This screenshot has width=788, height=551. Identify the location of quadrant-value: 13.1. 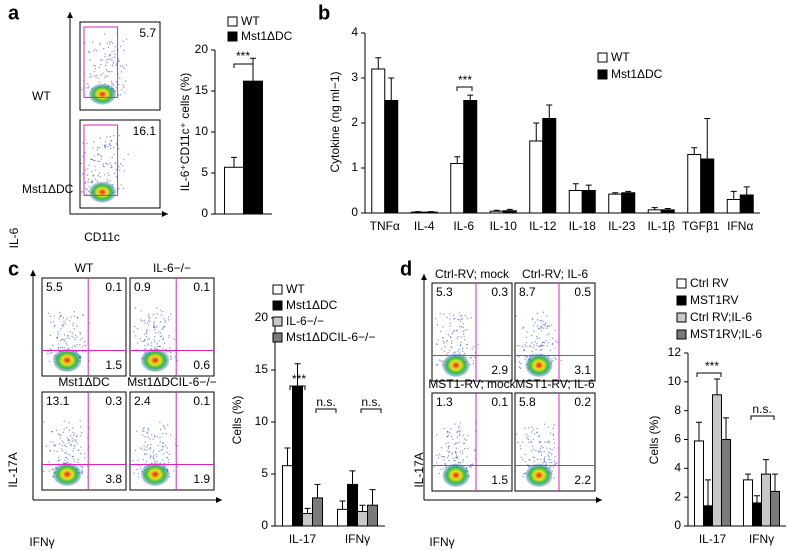
(58, 401).